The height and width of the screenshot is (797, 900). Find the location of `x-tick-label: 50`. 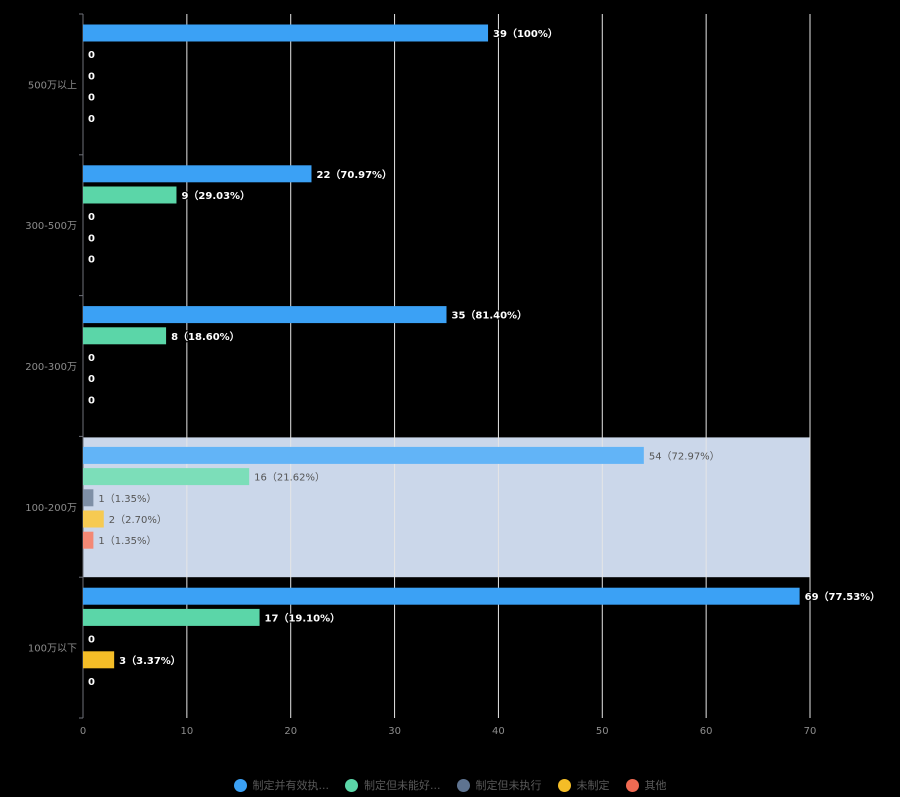

x-tick-label: 50 is located at coordinates (602, 731).